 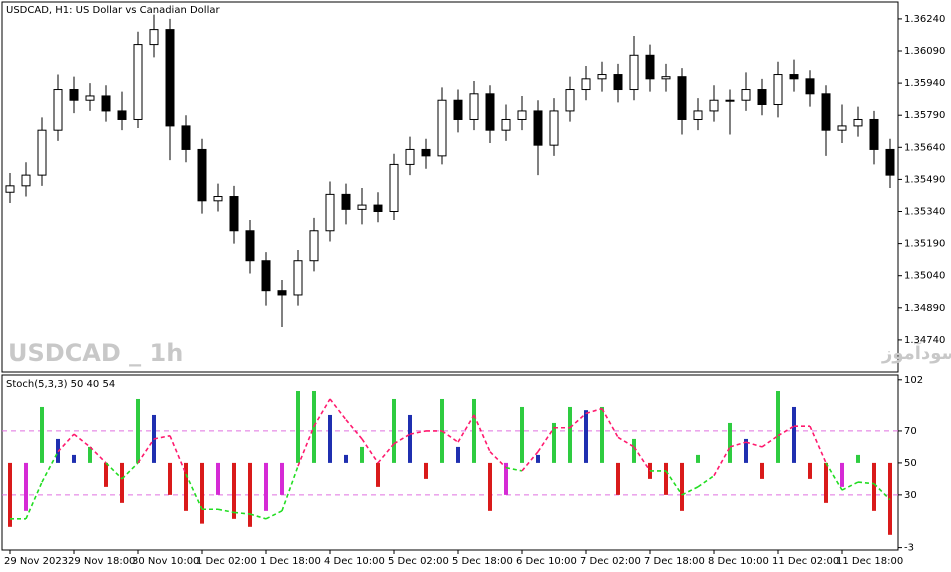 What do you see at coordinates (101, 561) in the screenshot?
I see `x-tick-label: 29 Nov 18:00` at bounding box center [101, 561].